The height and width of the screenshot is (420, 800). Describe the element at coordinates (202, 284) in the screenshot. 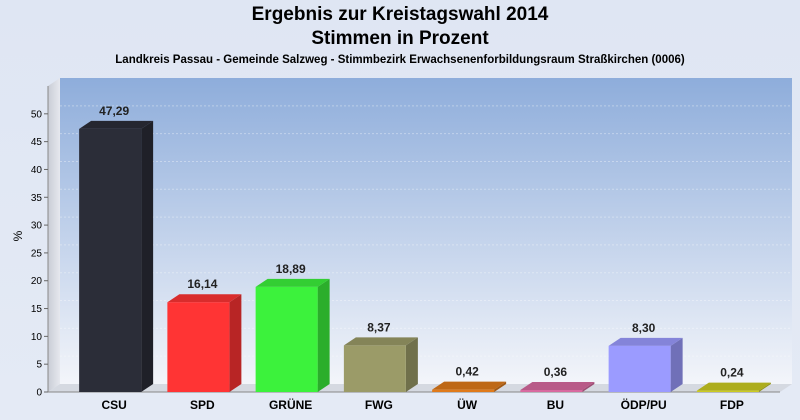

I see `value-label: 16,14` at that location.